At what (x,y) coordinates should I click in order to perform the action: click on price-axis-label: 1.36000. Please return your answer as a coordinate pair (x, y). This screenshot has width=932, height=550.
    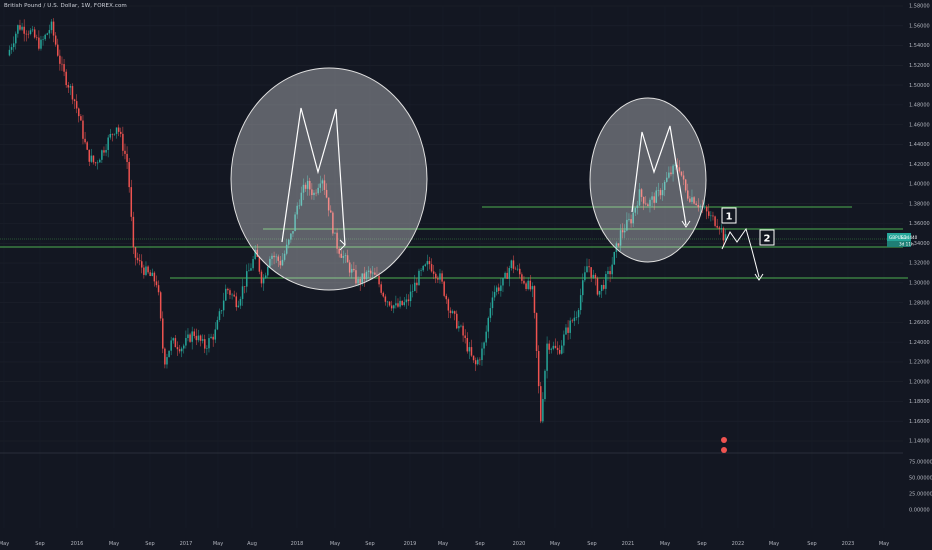
    Looking at the image, I should click on (919, 224).